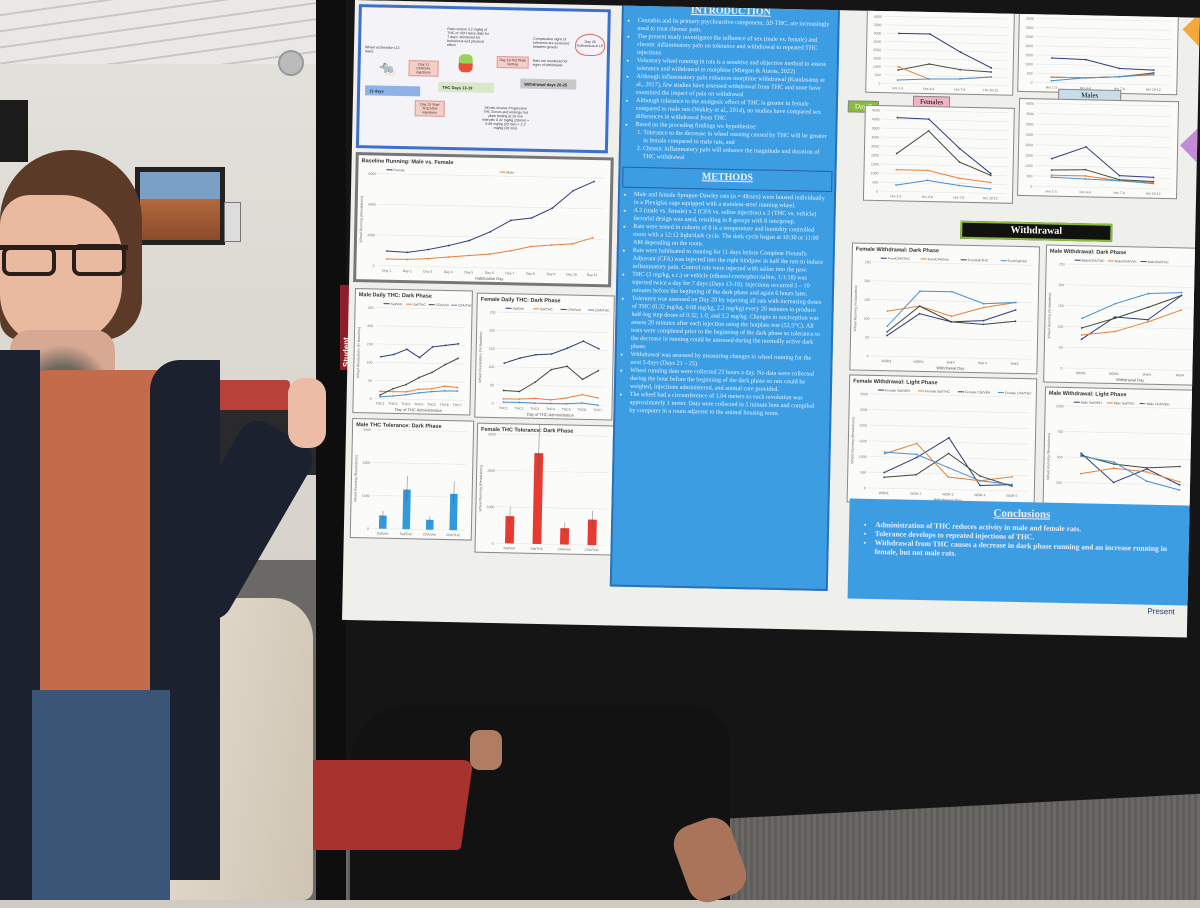 The height and width of the screenshot is (908, 1200). I want to click on methods-box: METHODS, so click(727, 179).